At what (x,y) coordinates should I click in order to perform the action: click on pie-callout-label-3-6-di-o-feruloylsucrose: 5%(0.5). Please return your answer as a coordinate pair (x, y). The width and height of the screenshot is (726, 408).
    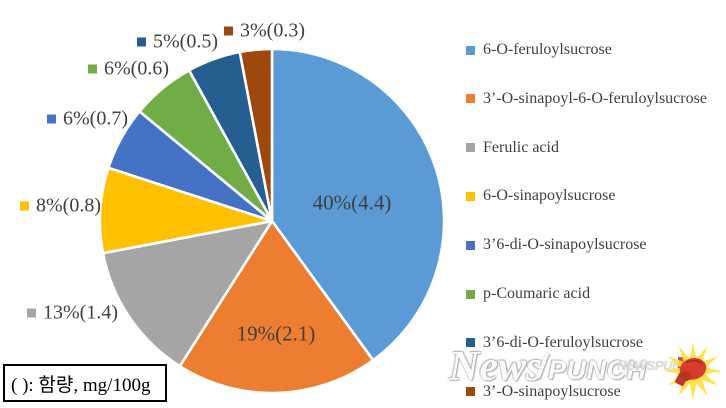
    Looking at the image, I should click on (177, 42).